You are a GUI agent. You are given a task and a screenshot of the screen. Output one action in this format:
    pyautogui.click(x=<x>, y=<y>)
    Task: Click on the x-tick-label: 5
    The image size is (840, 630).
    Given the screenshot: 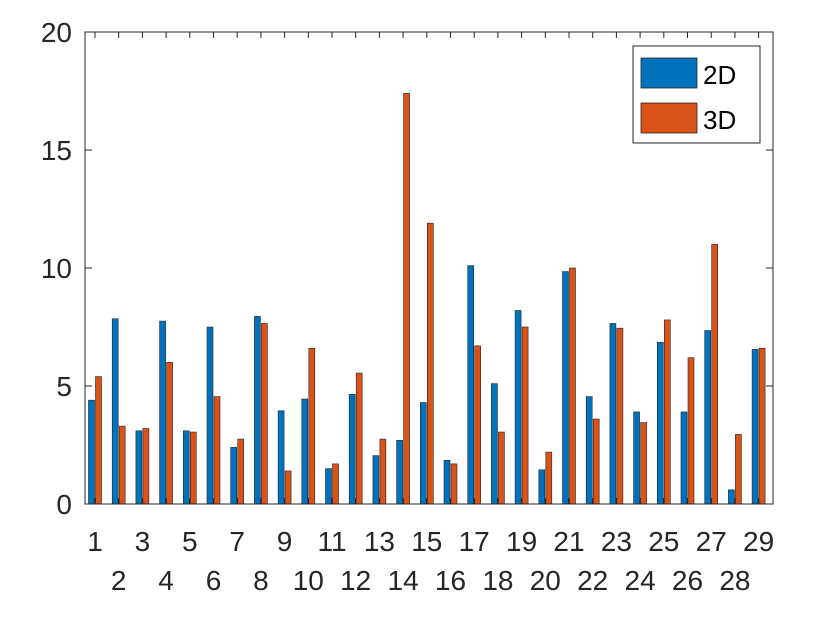 What is the action you would take?
    pyautogui.click(x=190, y=541)
    